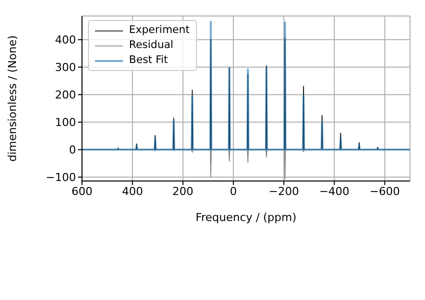 Image resolution: width=425 pixels, height=300 pixels. What do you see at coordinates (65, 95) in the screenshot?
I see `y-tick-label: 200` at bounding box center [65, 95].